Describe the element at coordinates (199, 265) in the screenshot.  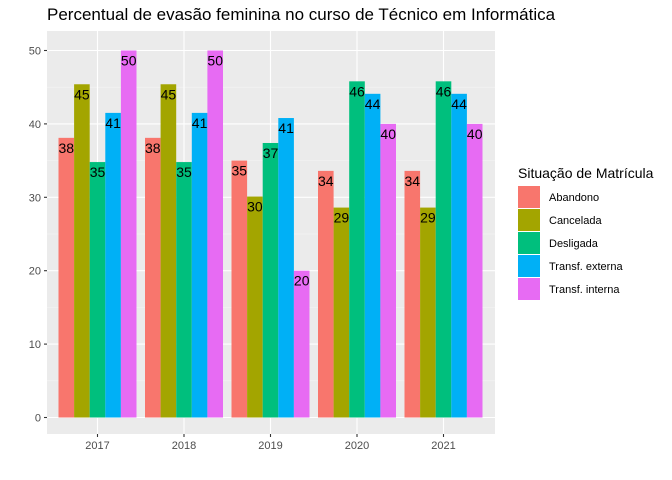
I see `bar-transf-externa-2018` at that location.